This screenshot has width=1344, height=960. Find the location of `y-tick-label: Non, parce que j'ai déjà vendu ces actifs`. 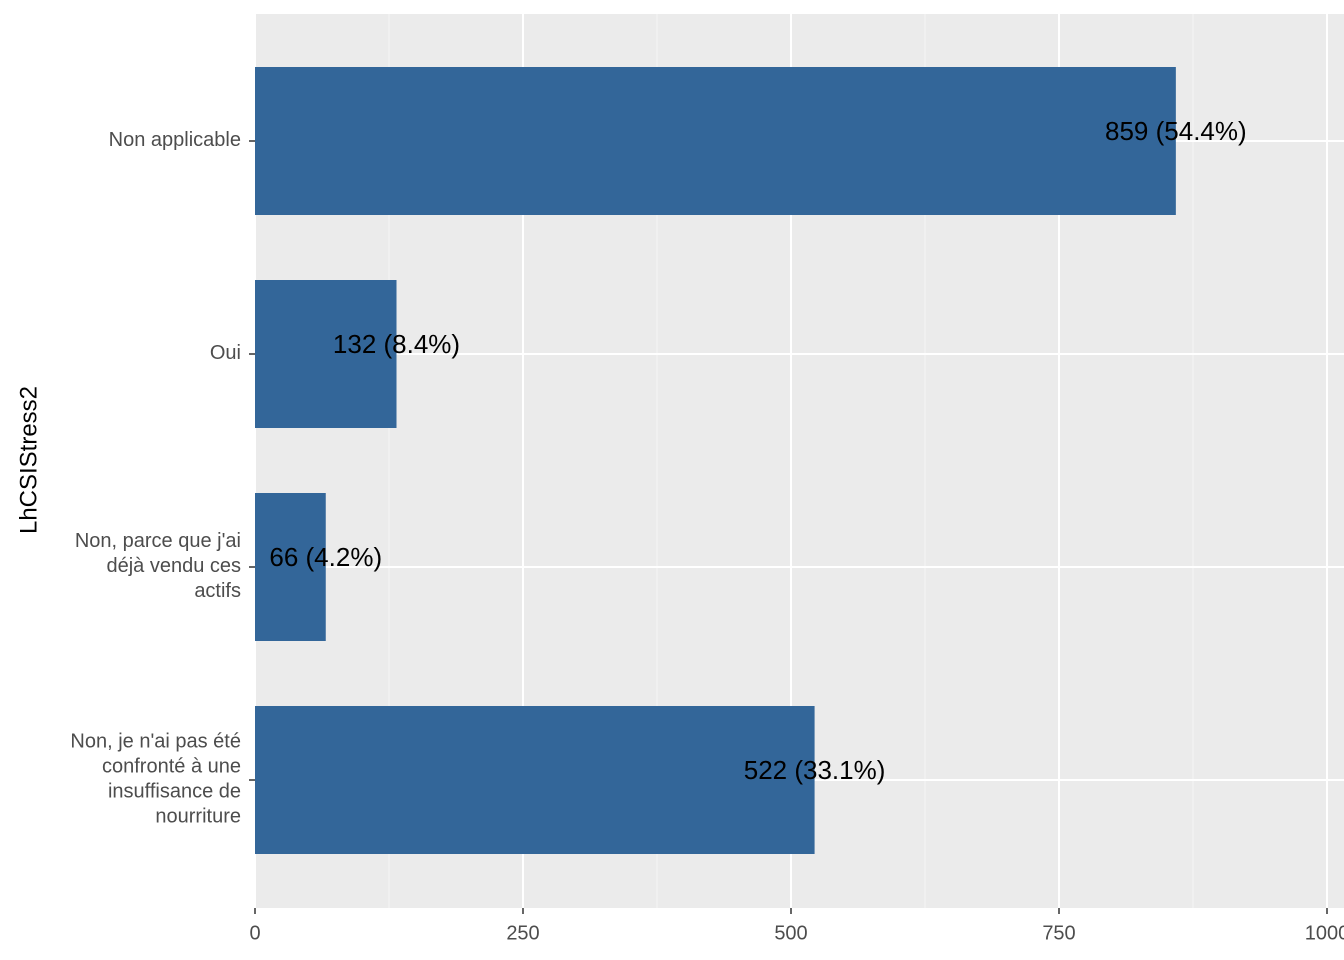

y-tick-label: Non, parce que j'ai déjà vendu ces actifs is located at coordinates (158, 566).